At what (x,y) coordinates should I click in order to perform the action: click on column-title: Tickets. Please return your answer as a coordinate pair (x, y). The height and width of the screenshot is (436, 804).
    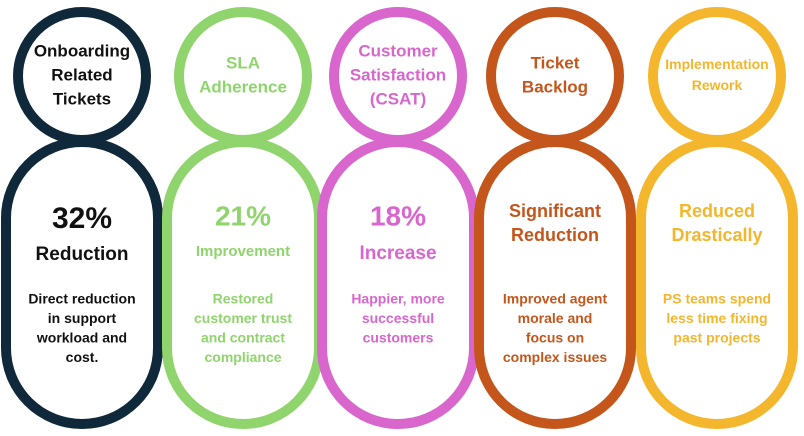
    Looking at the image, I should click on (82, 98).